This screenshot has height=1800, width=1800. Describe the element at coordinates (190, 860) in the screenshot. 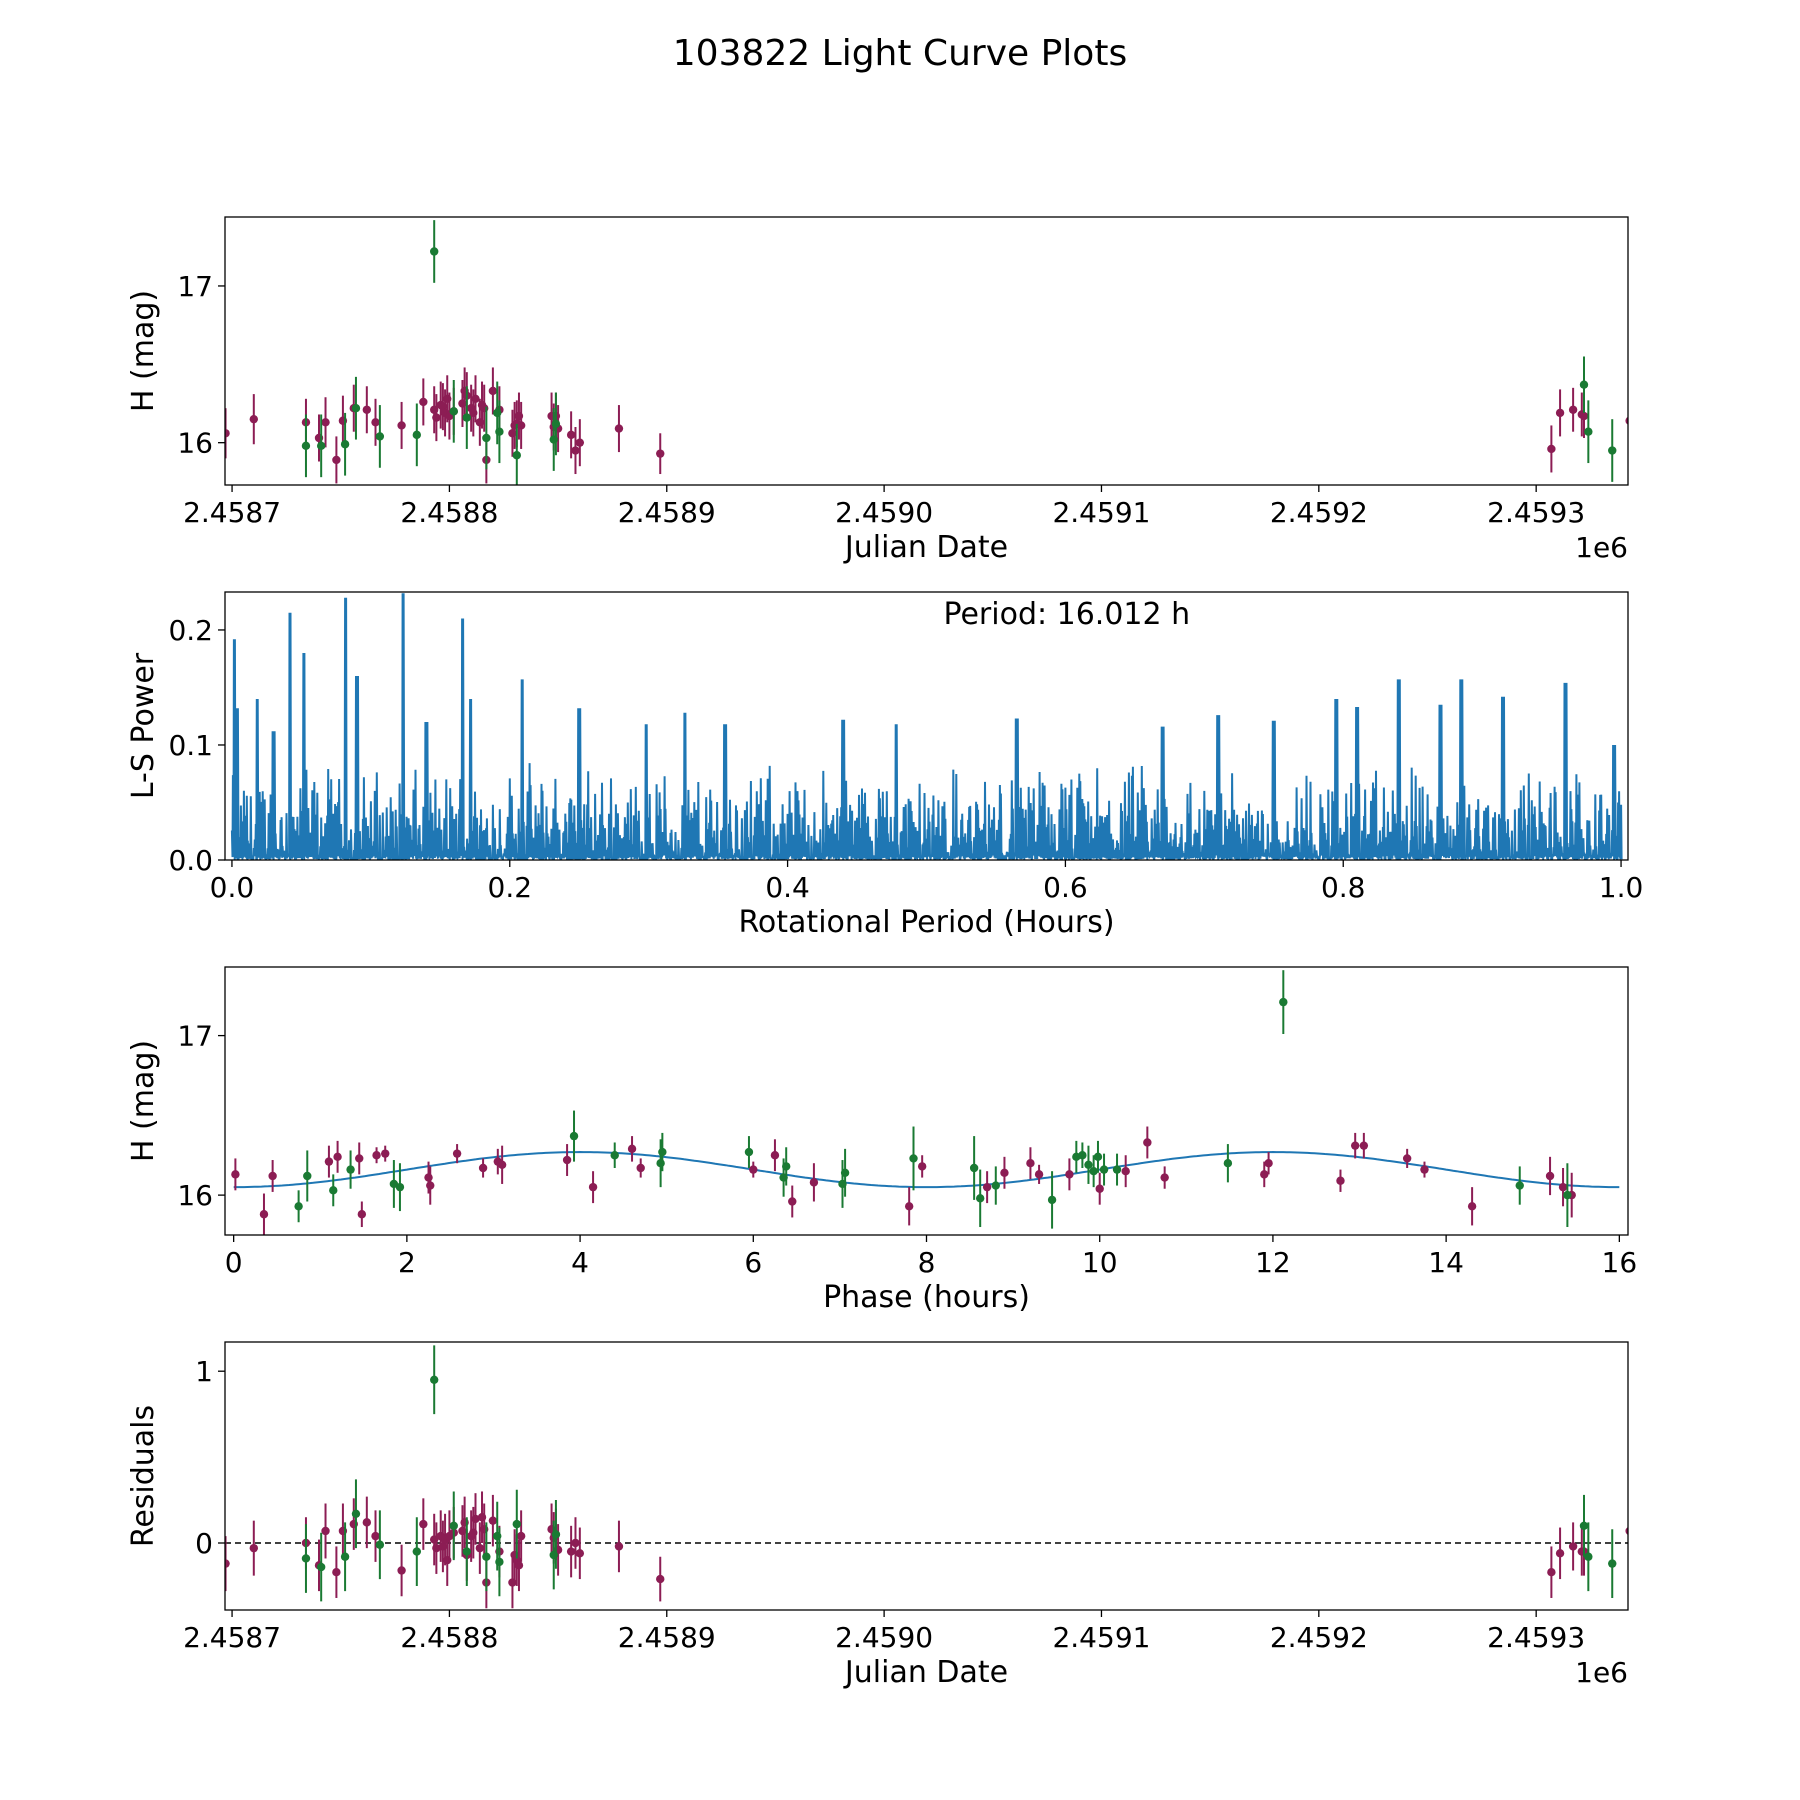

I see `y-tick-label: 0.0` at that location.